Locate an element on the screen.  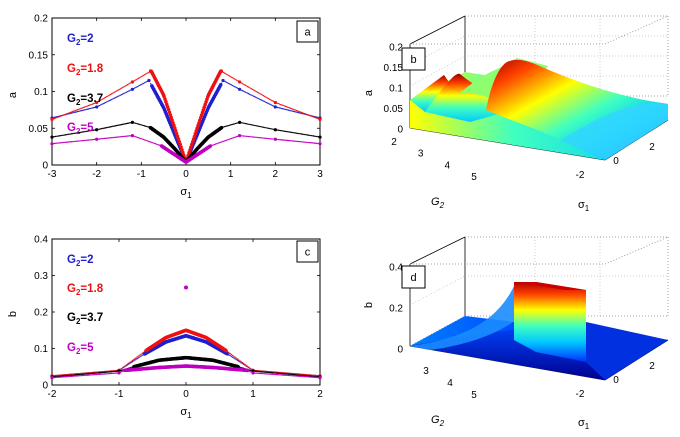
y-tick-label: 0.1 is located at coordinates (41, 349).